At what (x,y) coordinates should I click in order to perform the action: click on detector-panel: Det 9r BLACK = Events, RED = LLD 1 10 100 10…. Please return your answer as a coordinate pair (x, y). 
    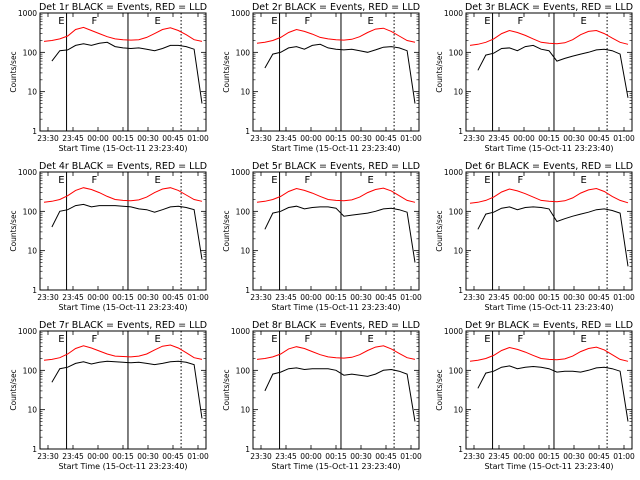
    Looking at the image, I should click on (535, 395).